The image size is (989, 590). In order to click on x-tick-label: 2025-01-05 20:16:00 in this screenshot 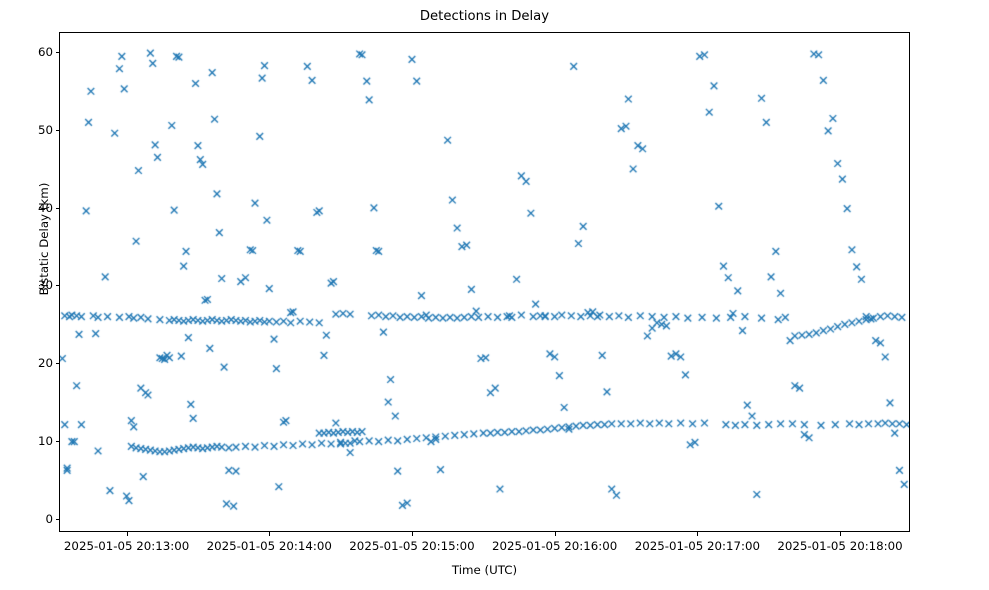, I will do `click(554, 546)`.